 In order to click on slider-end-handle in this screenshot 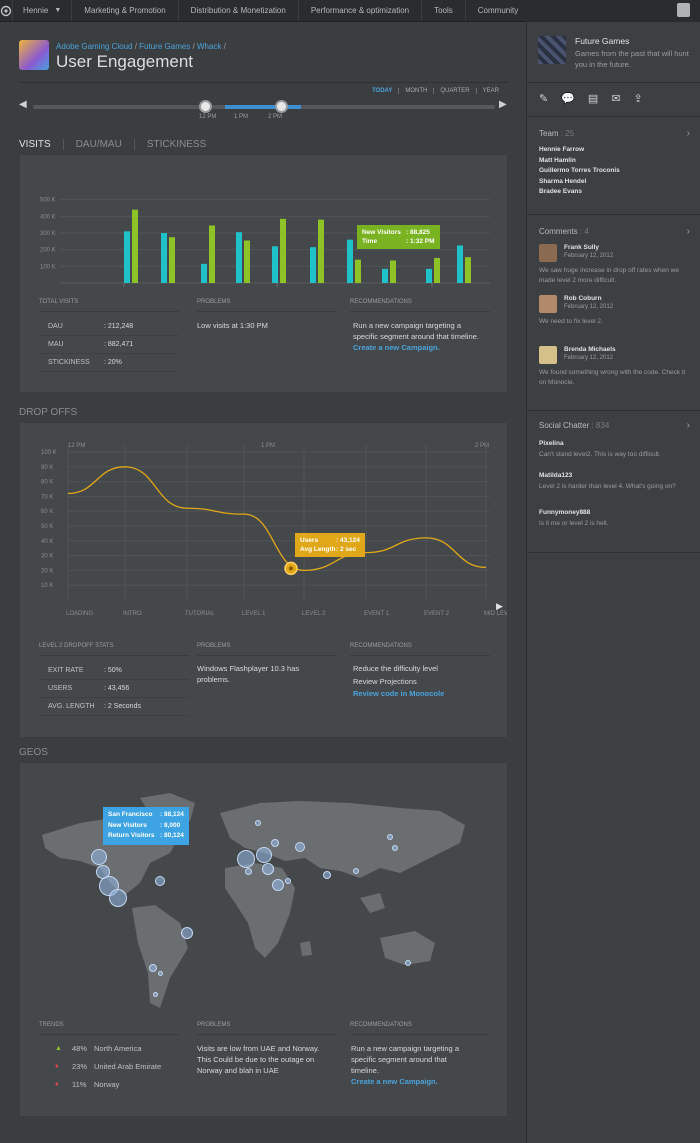, I will do `click(281, 106)`.